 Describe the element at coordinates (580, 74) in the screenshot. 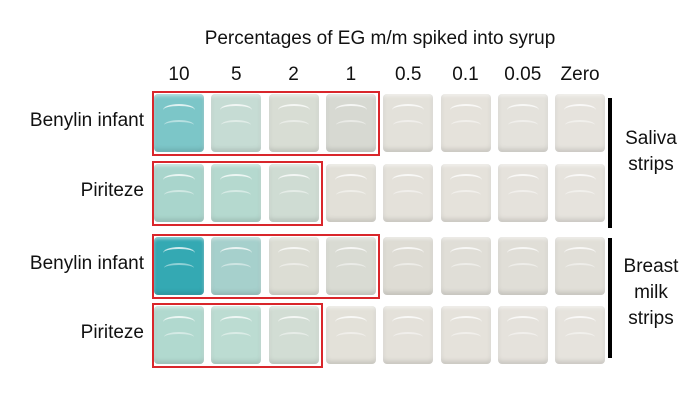

I see `column-label: Zero` at that location.